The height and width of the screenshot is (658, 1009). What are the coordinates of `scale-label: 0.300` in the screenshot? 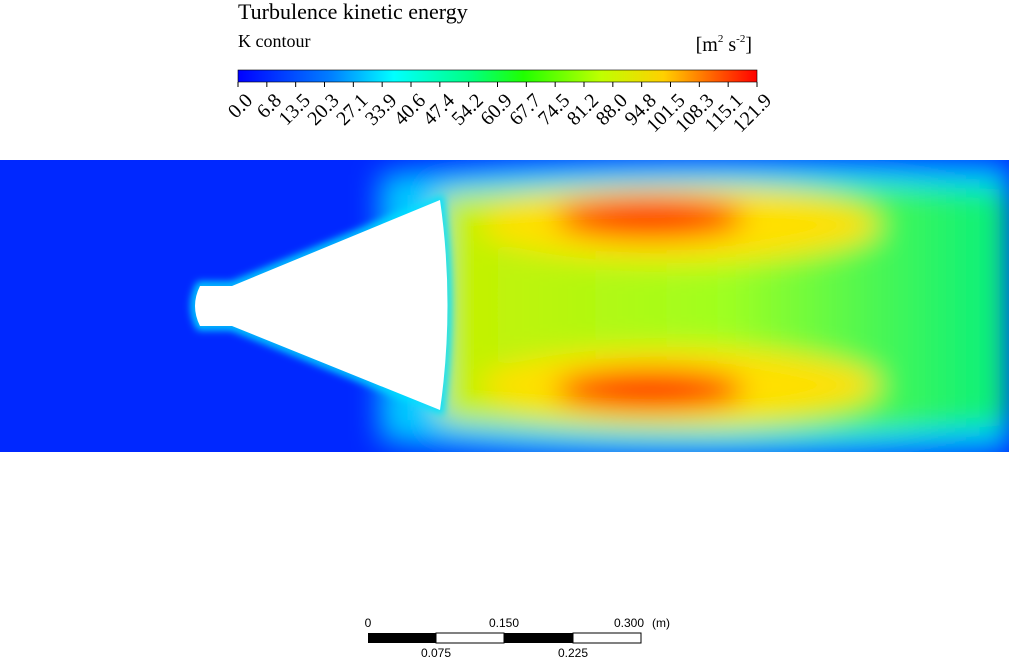 It's located at (629, 623).